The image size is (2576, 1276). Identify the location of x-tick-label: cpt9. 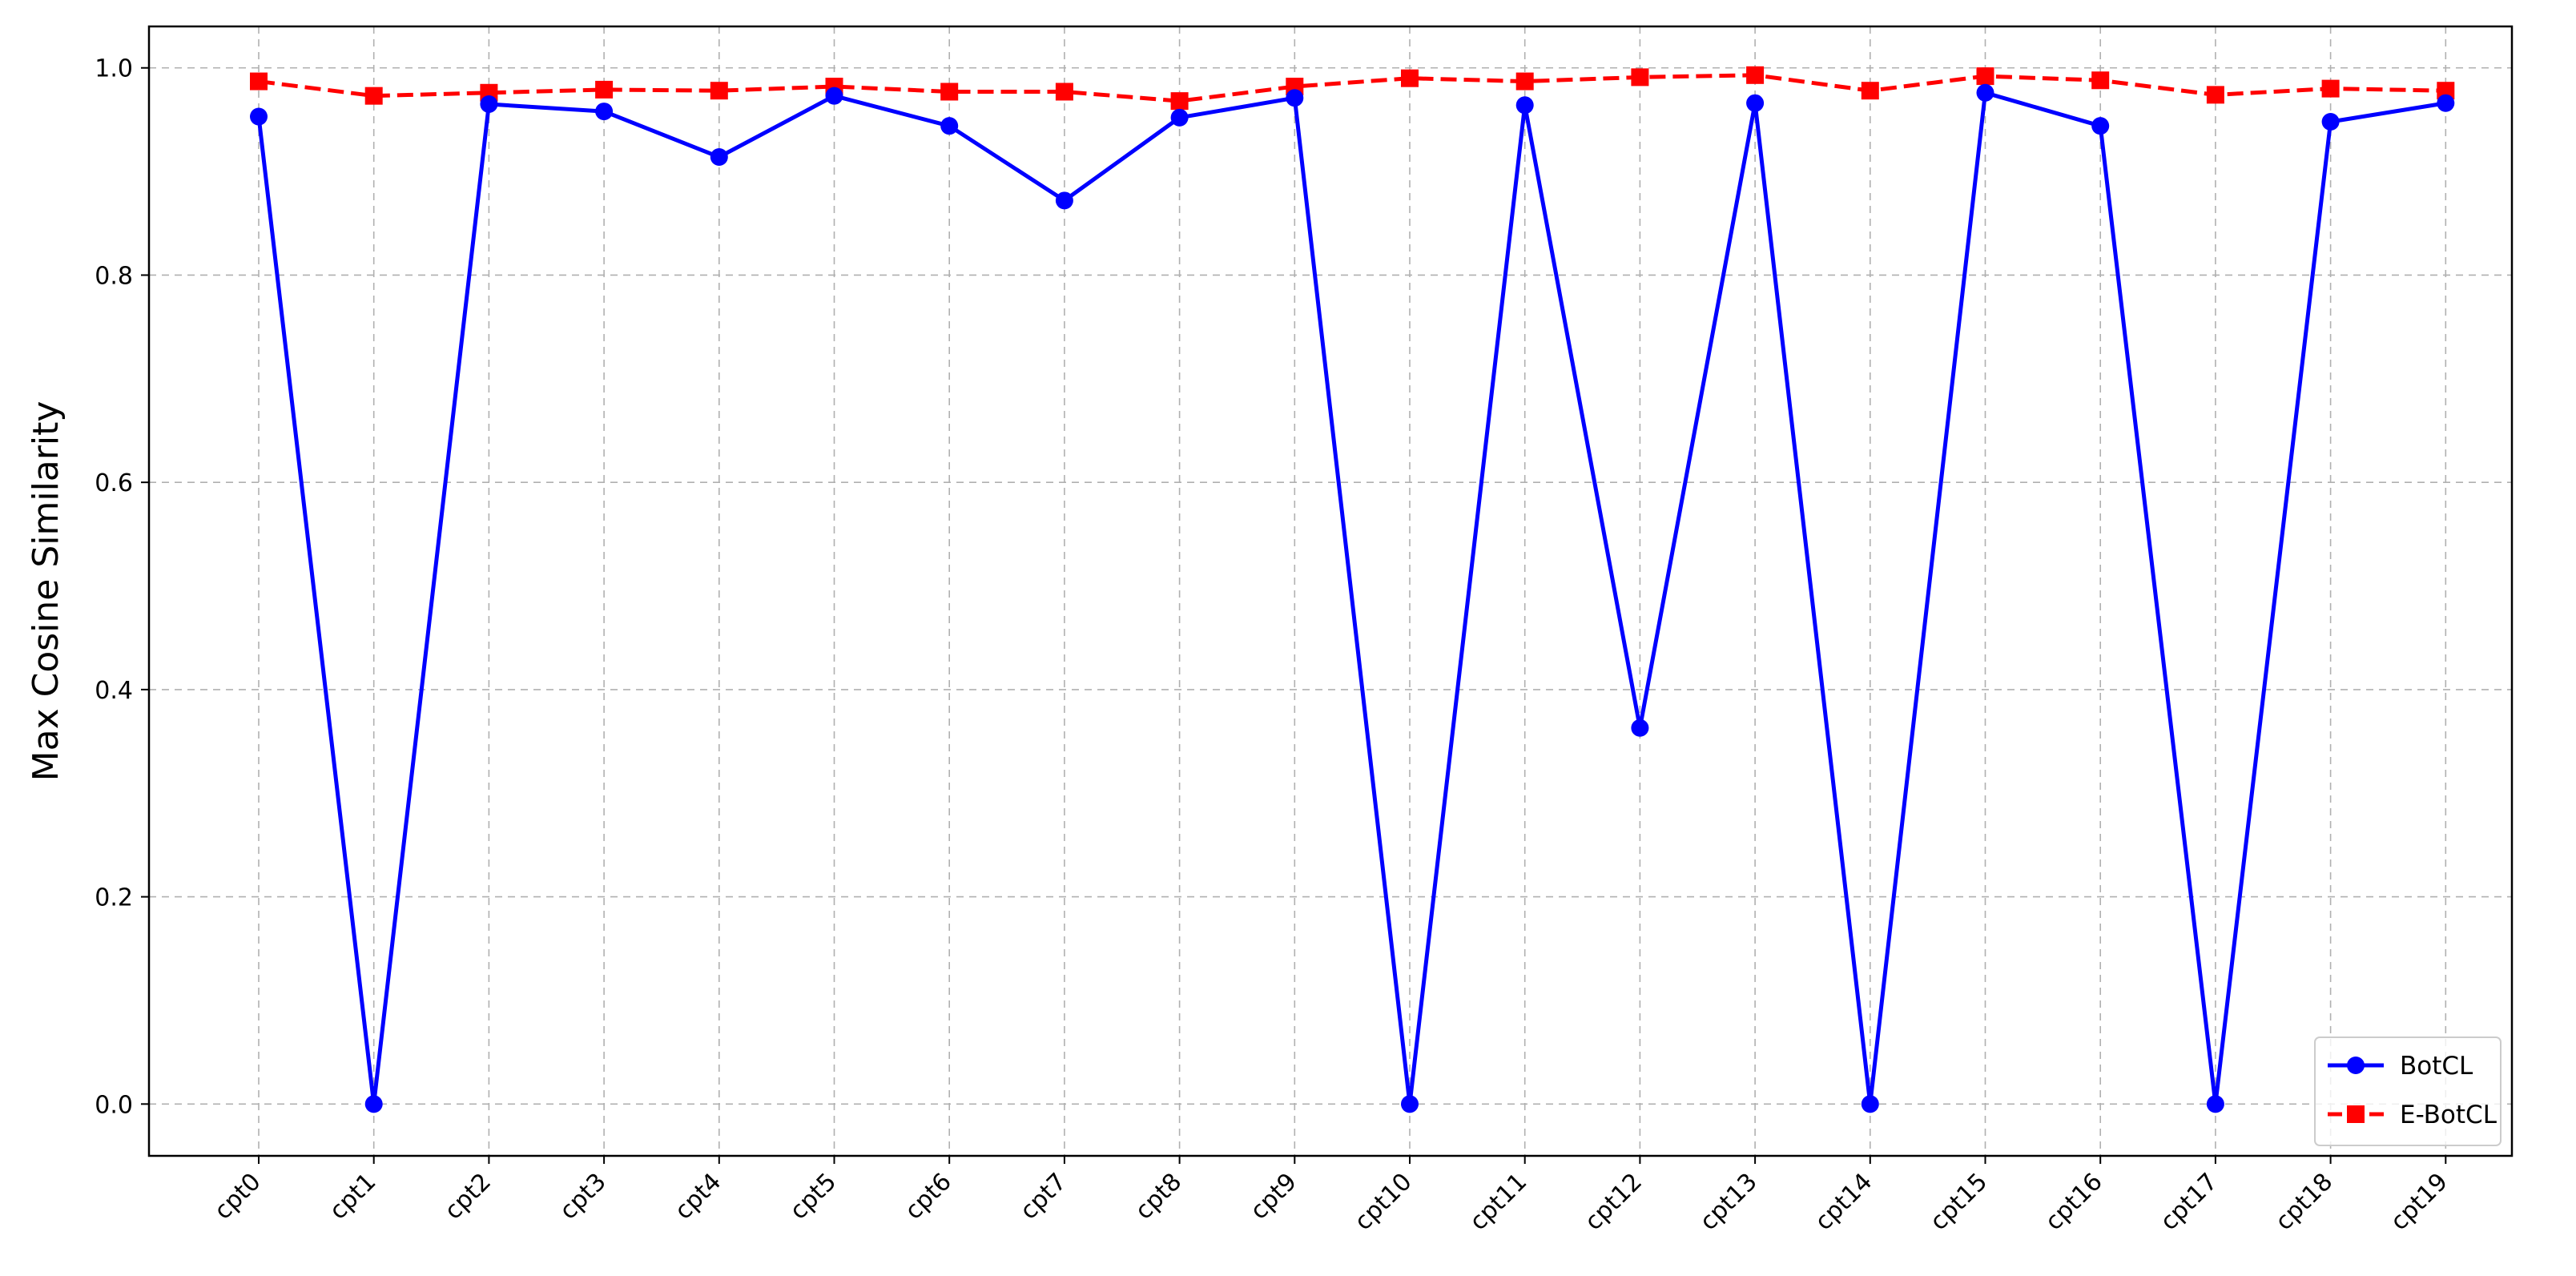
(1274, 1197).